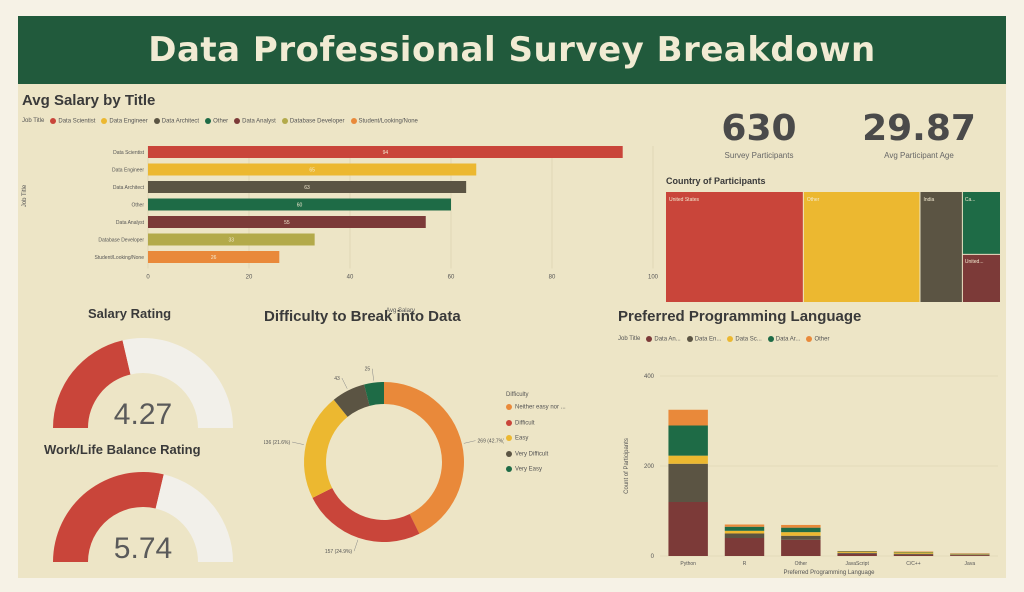 Image resolution: width=1024 pixels, height=592 pixels. Describe the element at coordinates (317, 121) in the screenshot. I see `salary-legend-label: Database Developer` at that location.